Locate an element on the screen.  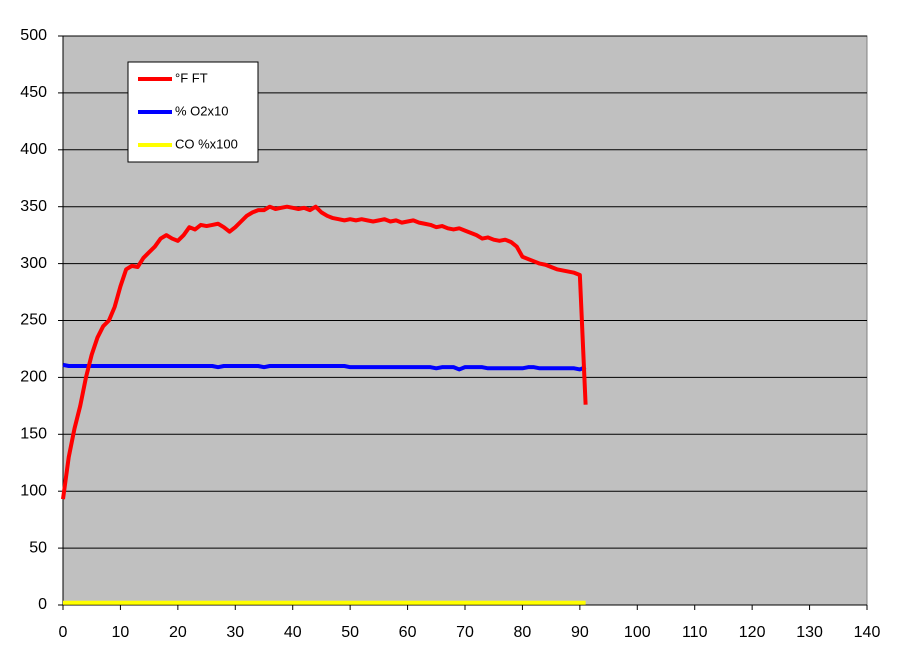
y-tick-label: 50 is located at coordinates (38, 547).